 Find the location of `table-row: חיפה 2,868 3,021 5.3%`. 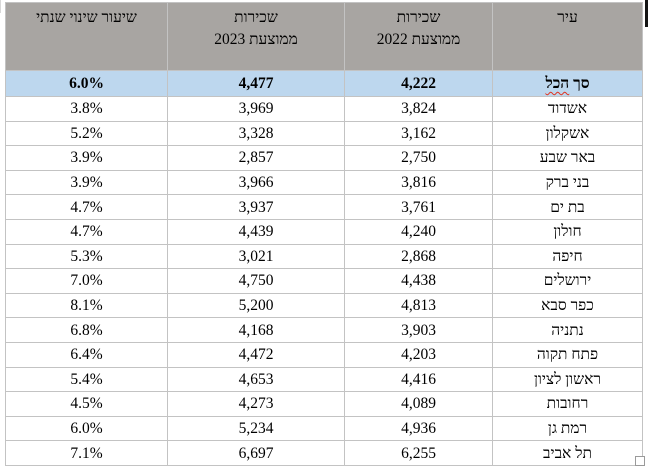

table-row: חיפה 2,868 3,021 5.3% is located at coordinates (324, 256).